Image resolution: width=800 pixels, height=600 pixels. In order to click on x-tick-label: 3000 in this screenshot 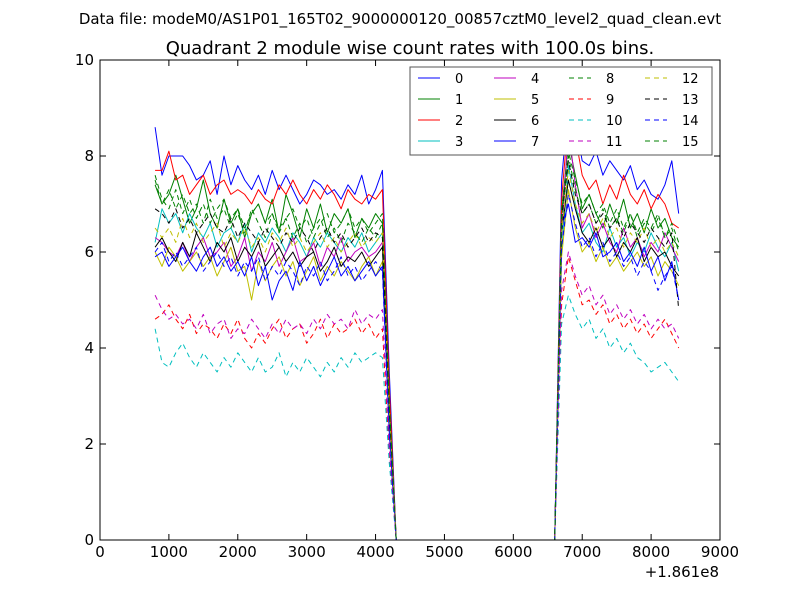, I will do `click(307, 552)`.